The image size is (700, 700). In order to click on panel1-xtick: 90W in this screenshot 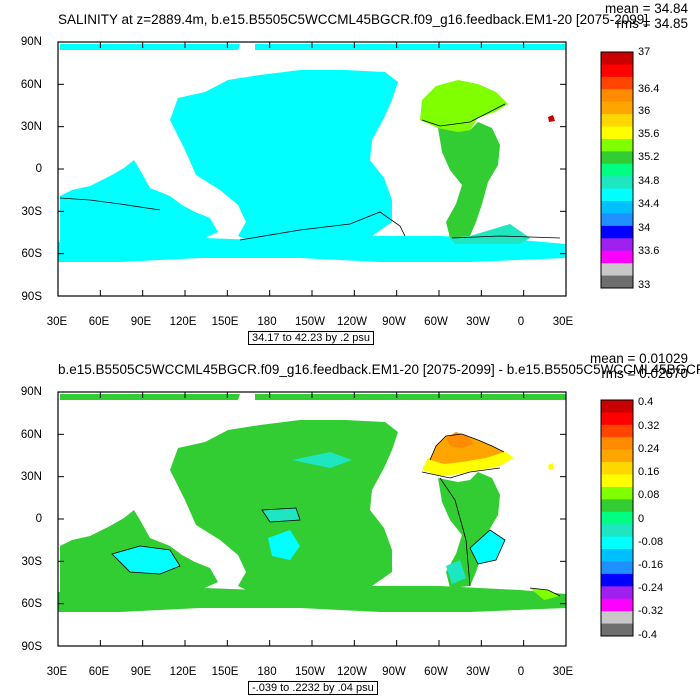, I will do `click(394, 322)`.